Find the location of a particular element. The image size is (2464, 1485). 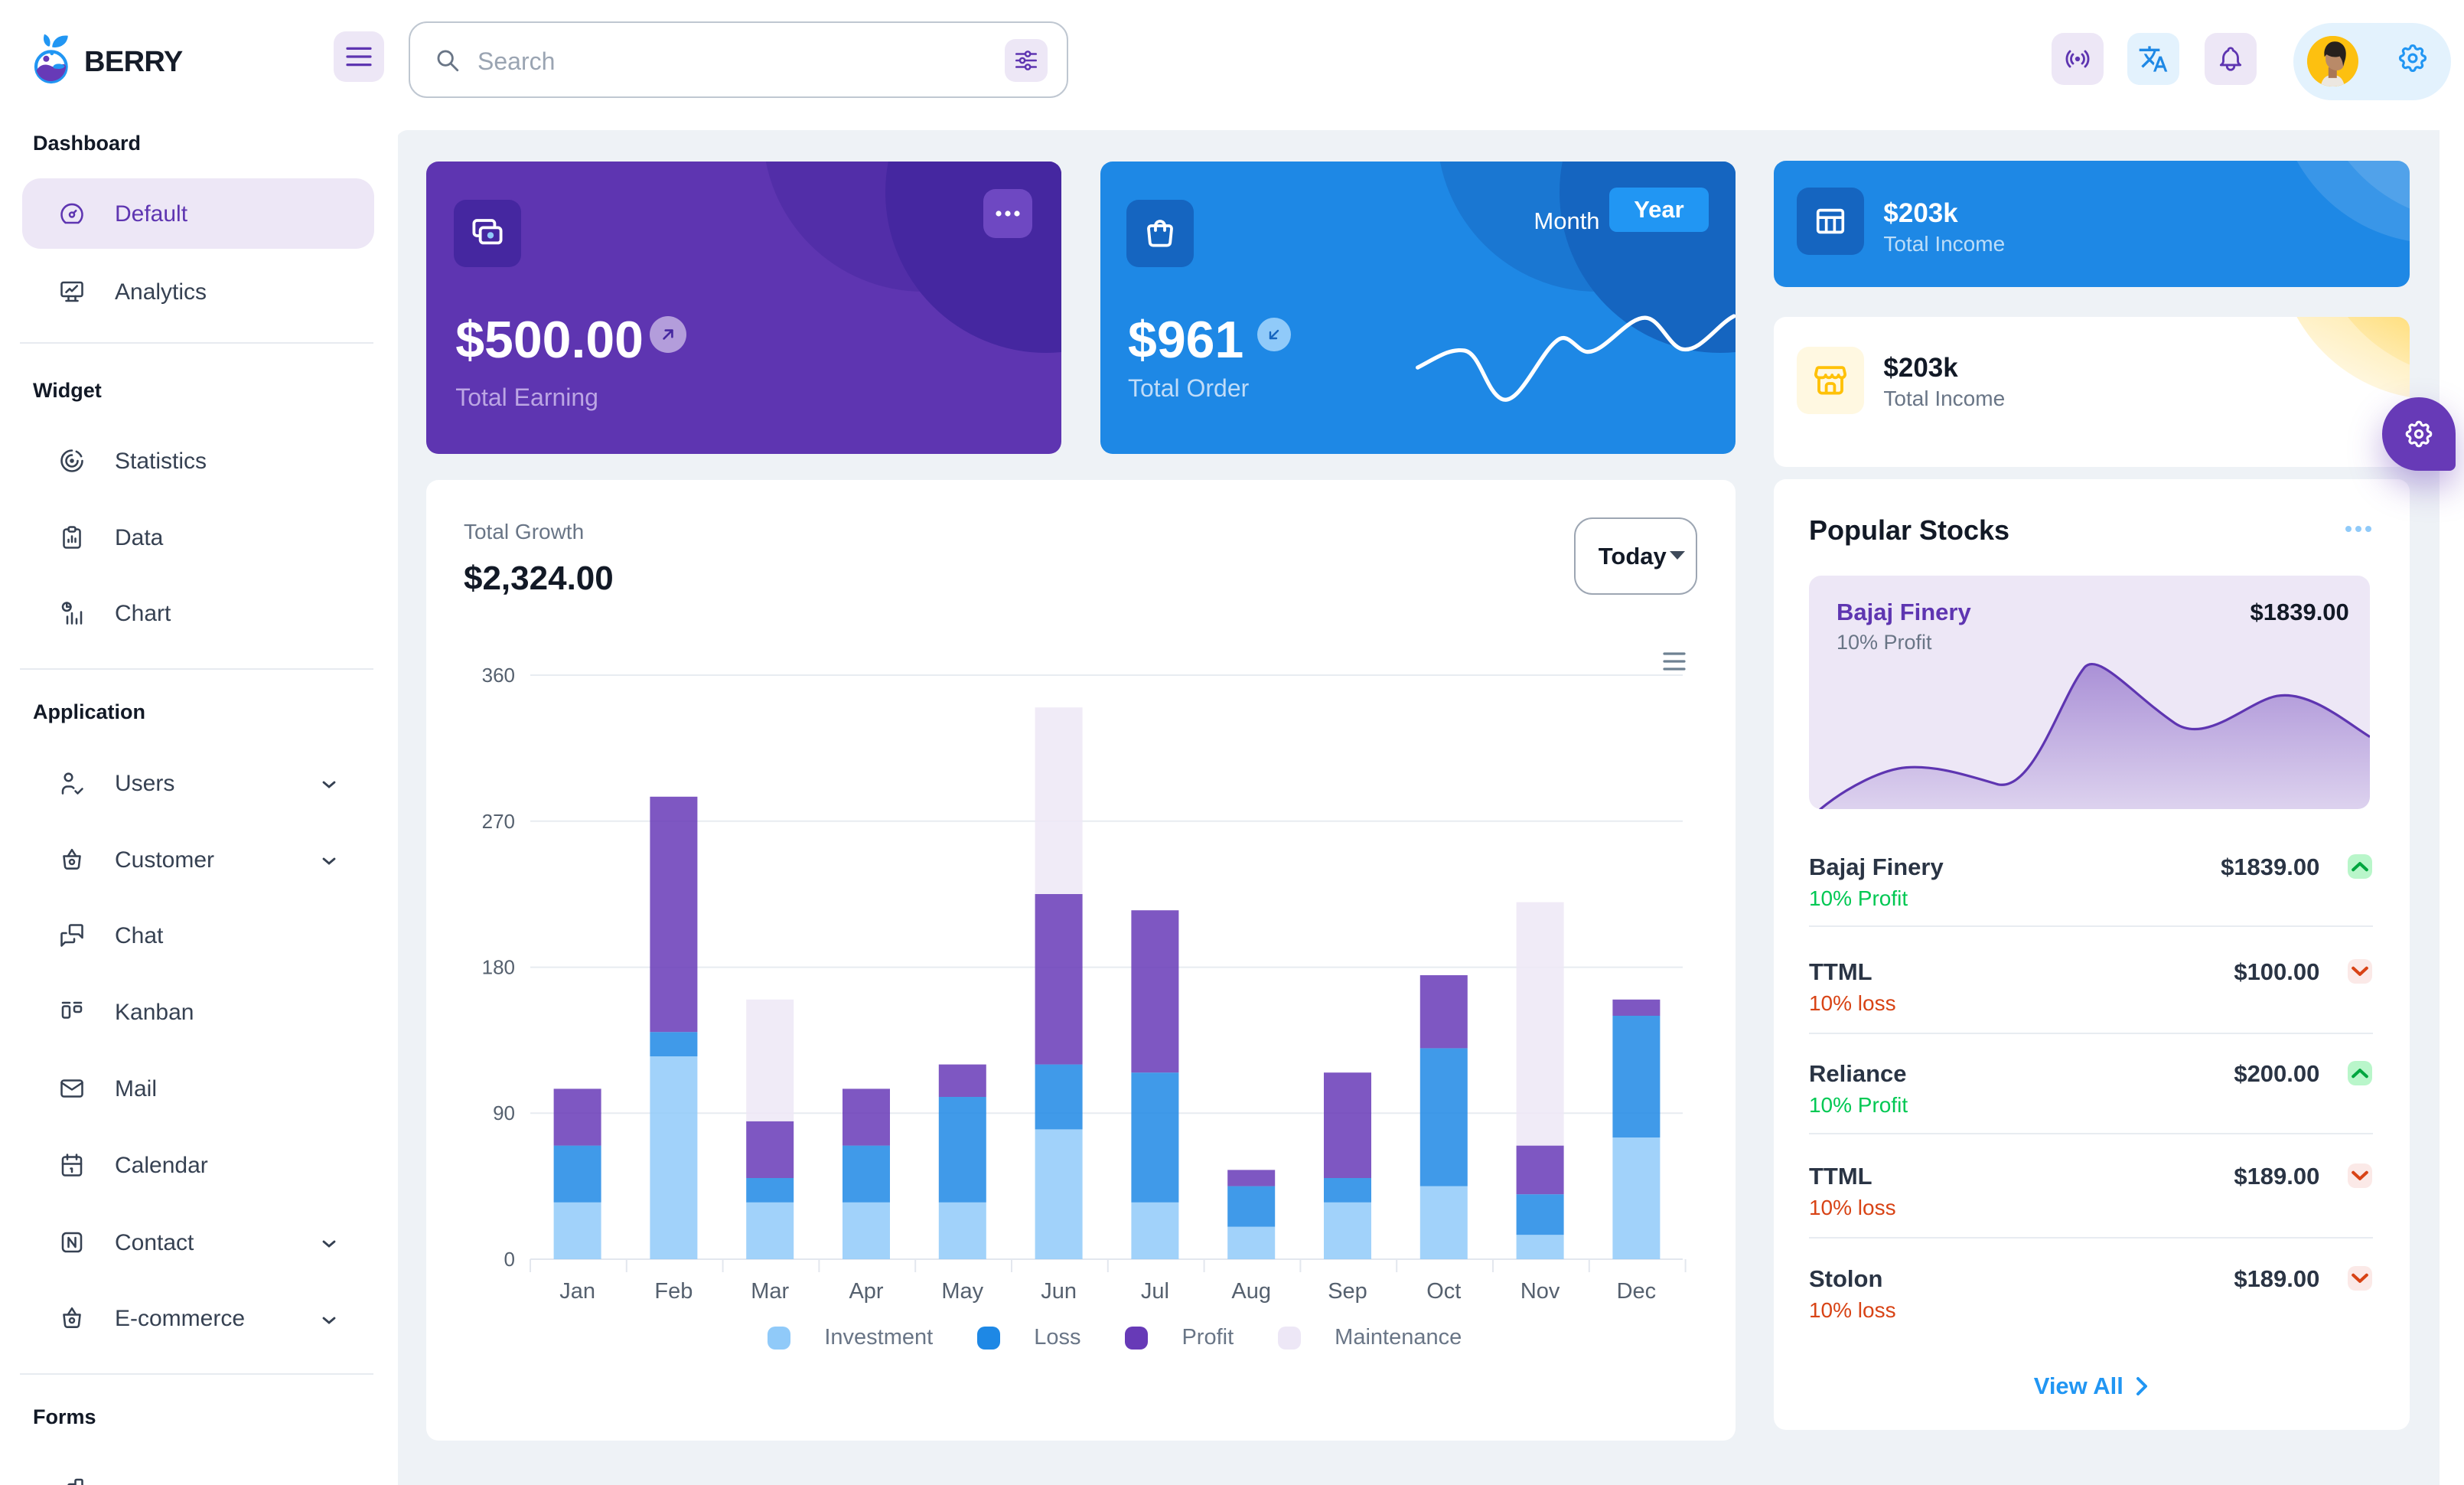

svg-text: May is located at coordinates (962, 1291).